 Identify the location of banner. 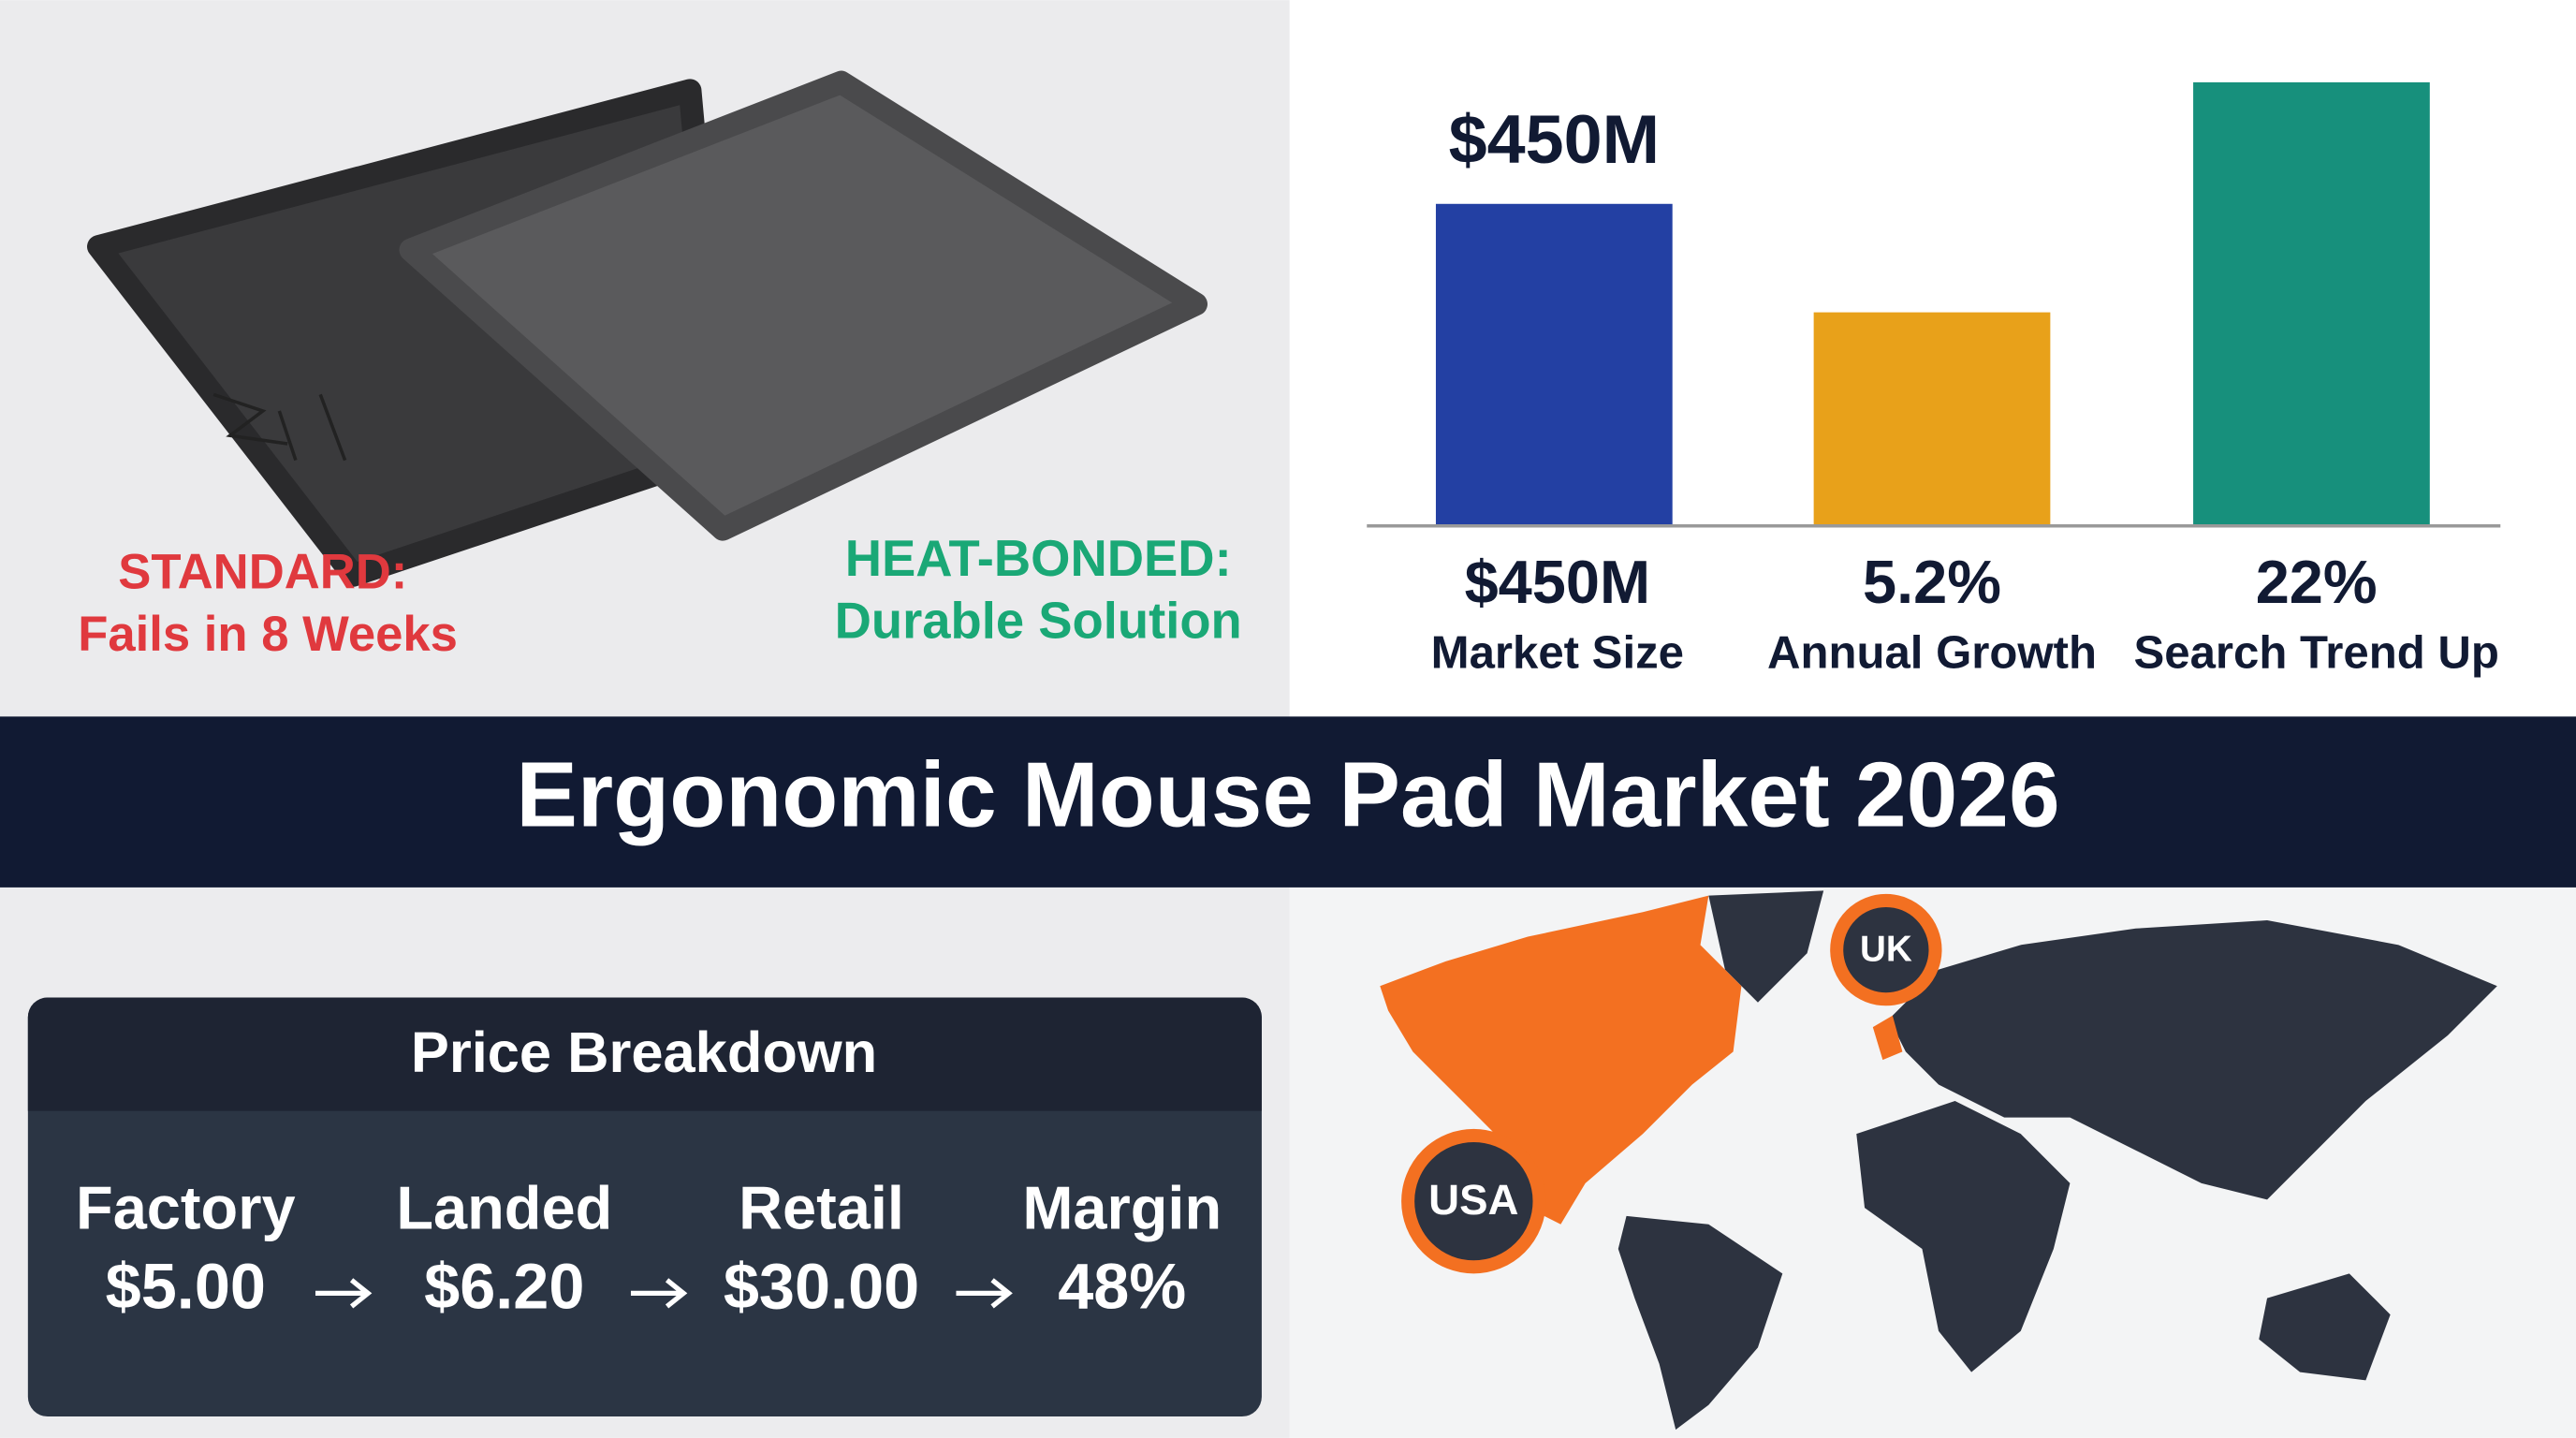
(1288, 802).